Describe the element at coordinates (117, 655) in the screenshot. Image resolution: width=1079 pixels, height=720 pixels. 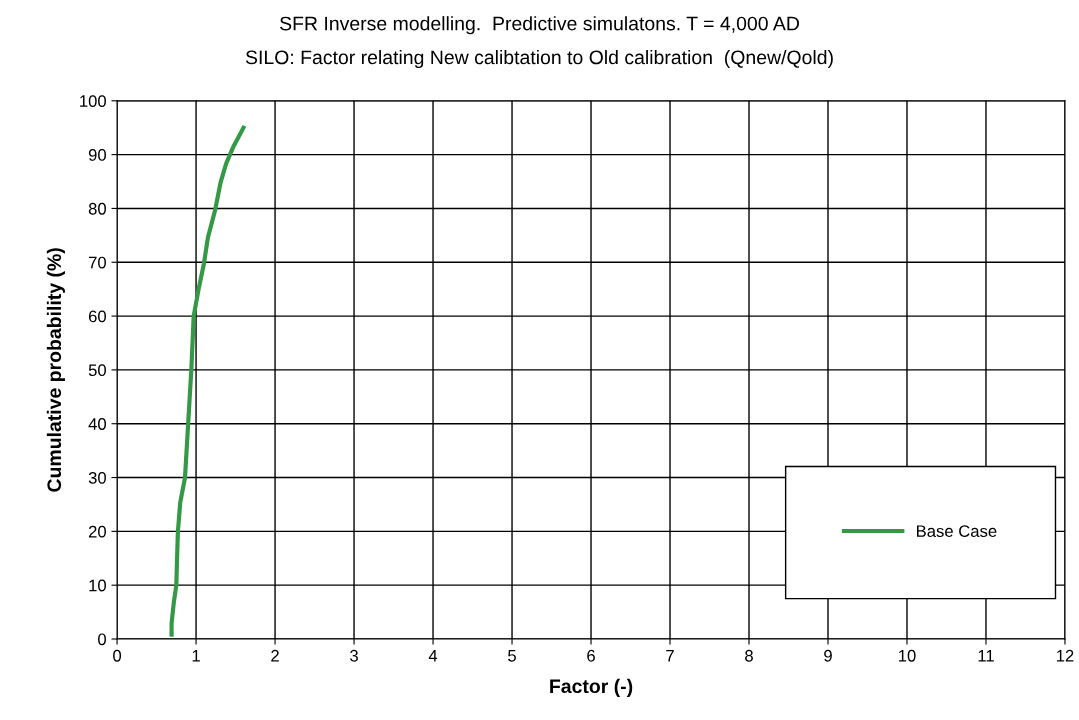
I see `x-tick-label: 0` at that location.